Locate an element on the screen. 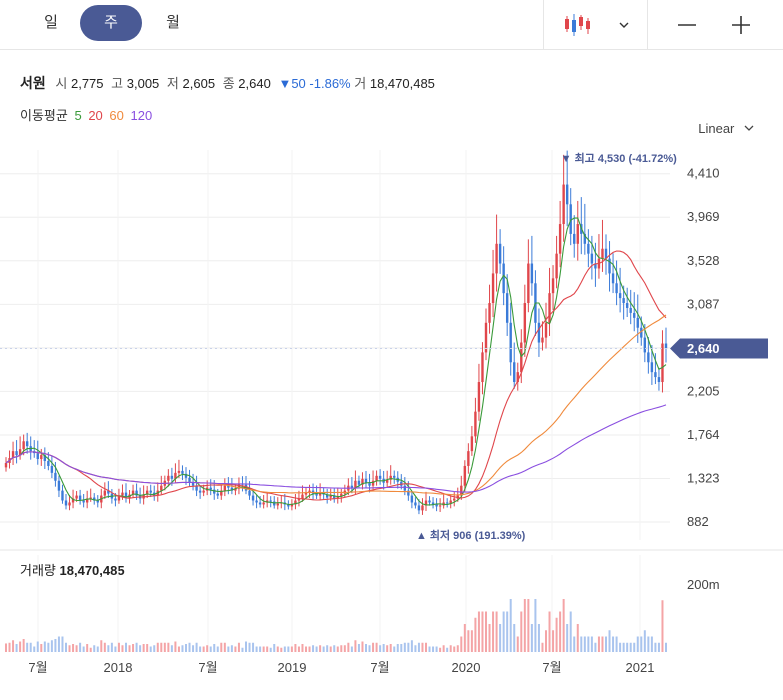 The height and width of the screenshot is (700, 783). close-label: 종 is located at coordinates (228, 83).